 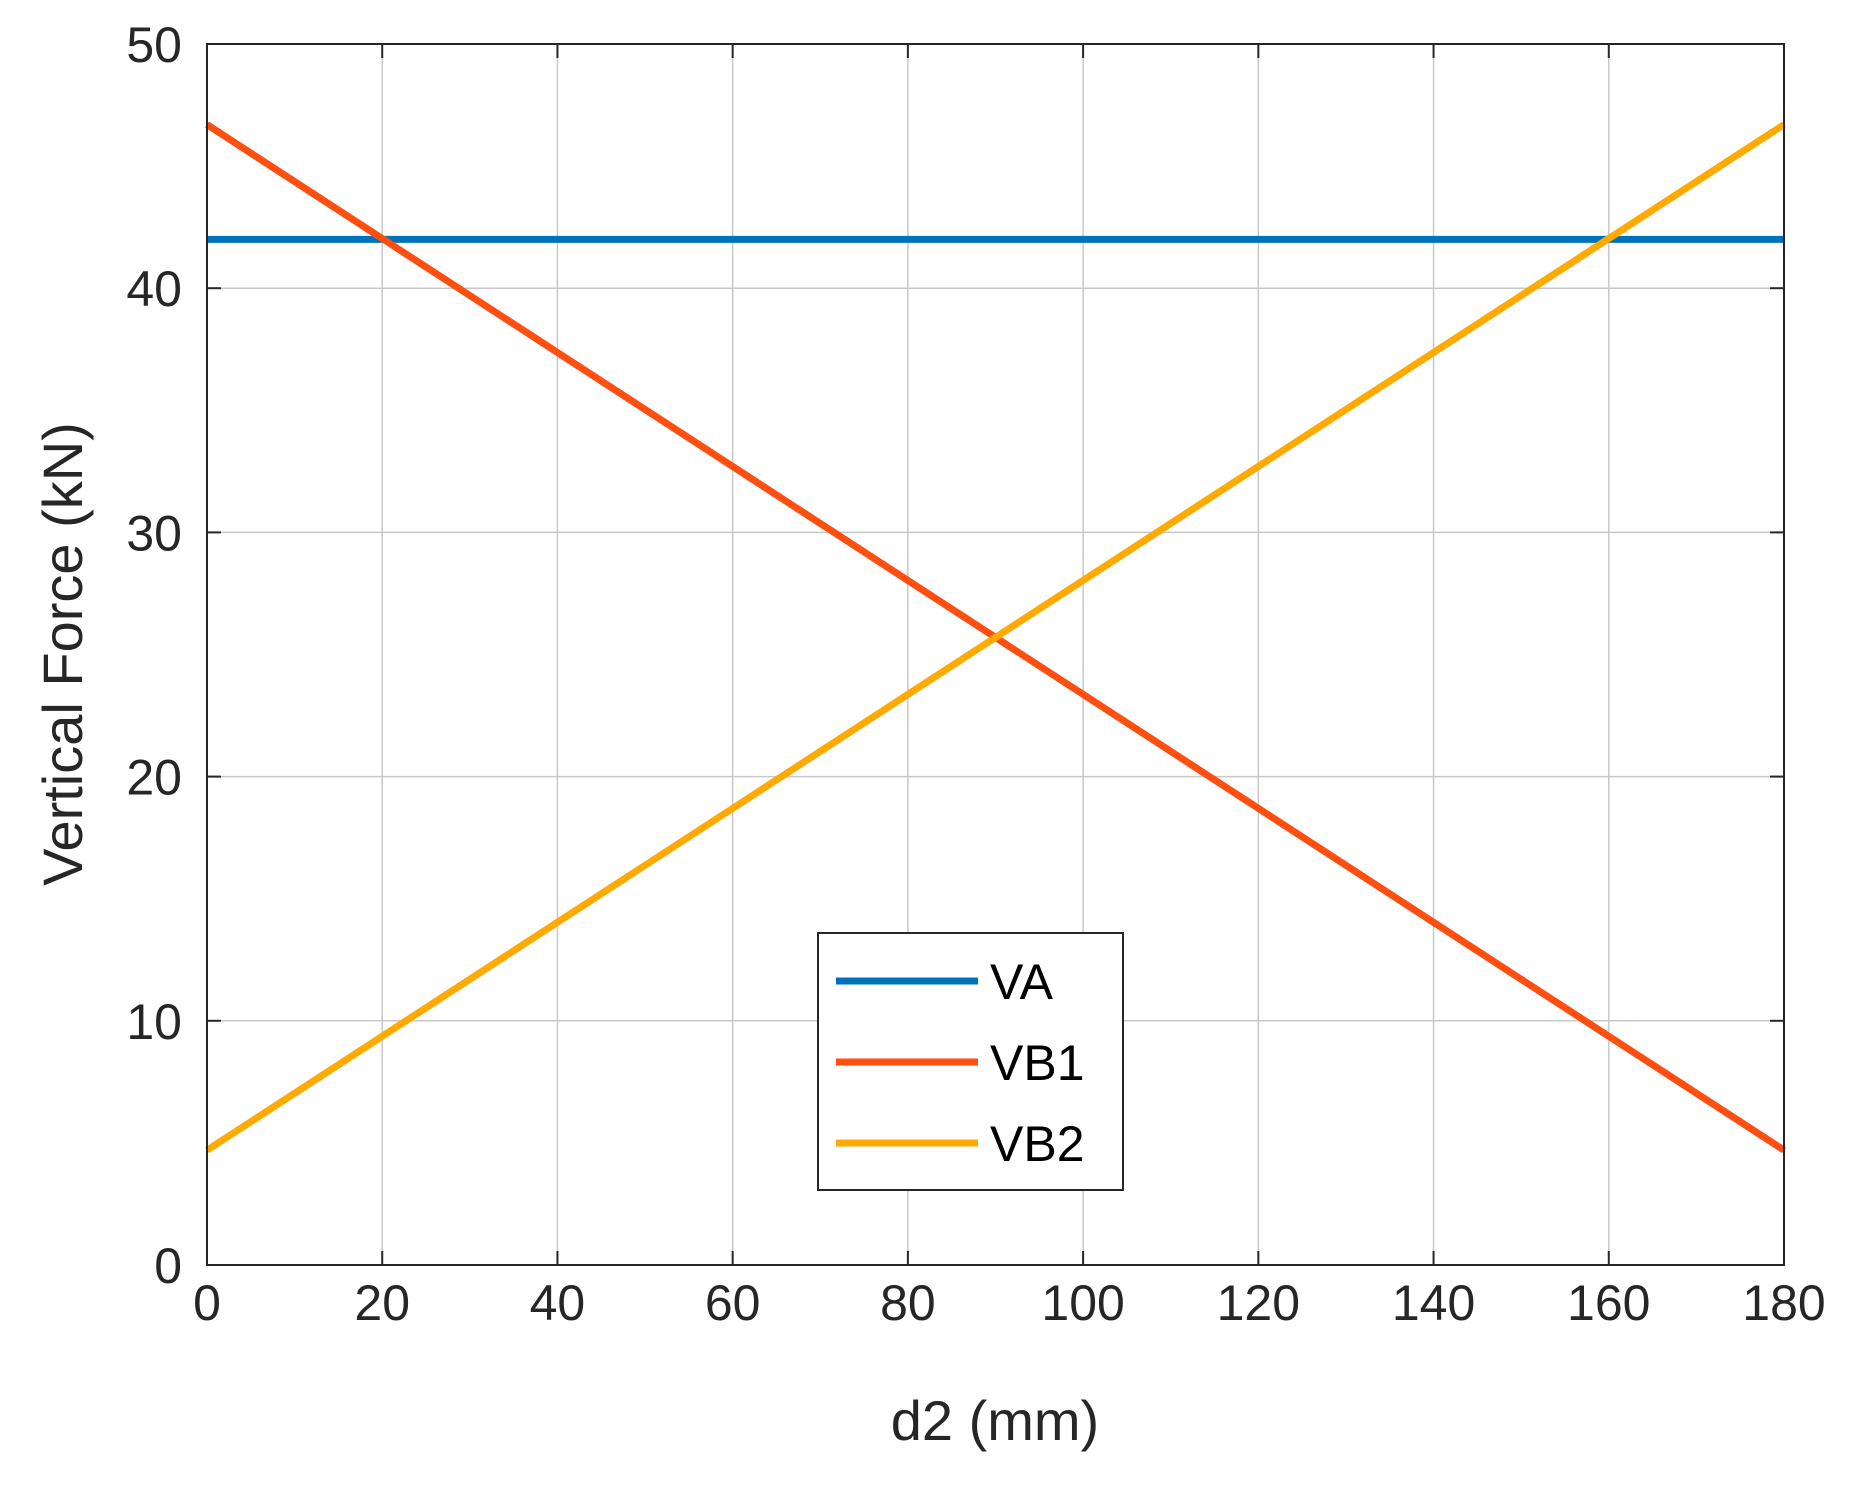 What do you see at coordinates (1608, 1303) in the screenshot?
I see `x-tick-label: 160` at bounding box center [1608, 1303].